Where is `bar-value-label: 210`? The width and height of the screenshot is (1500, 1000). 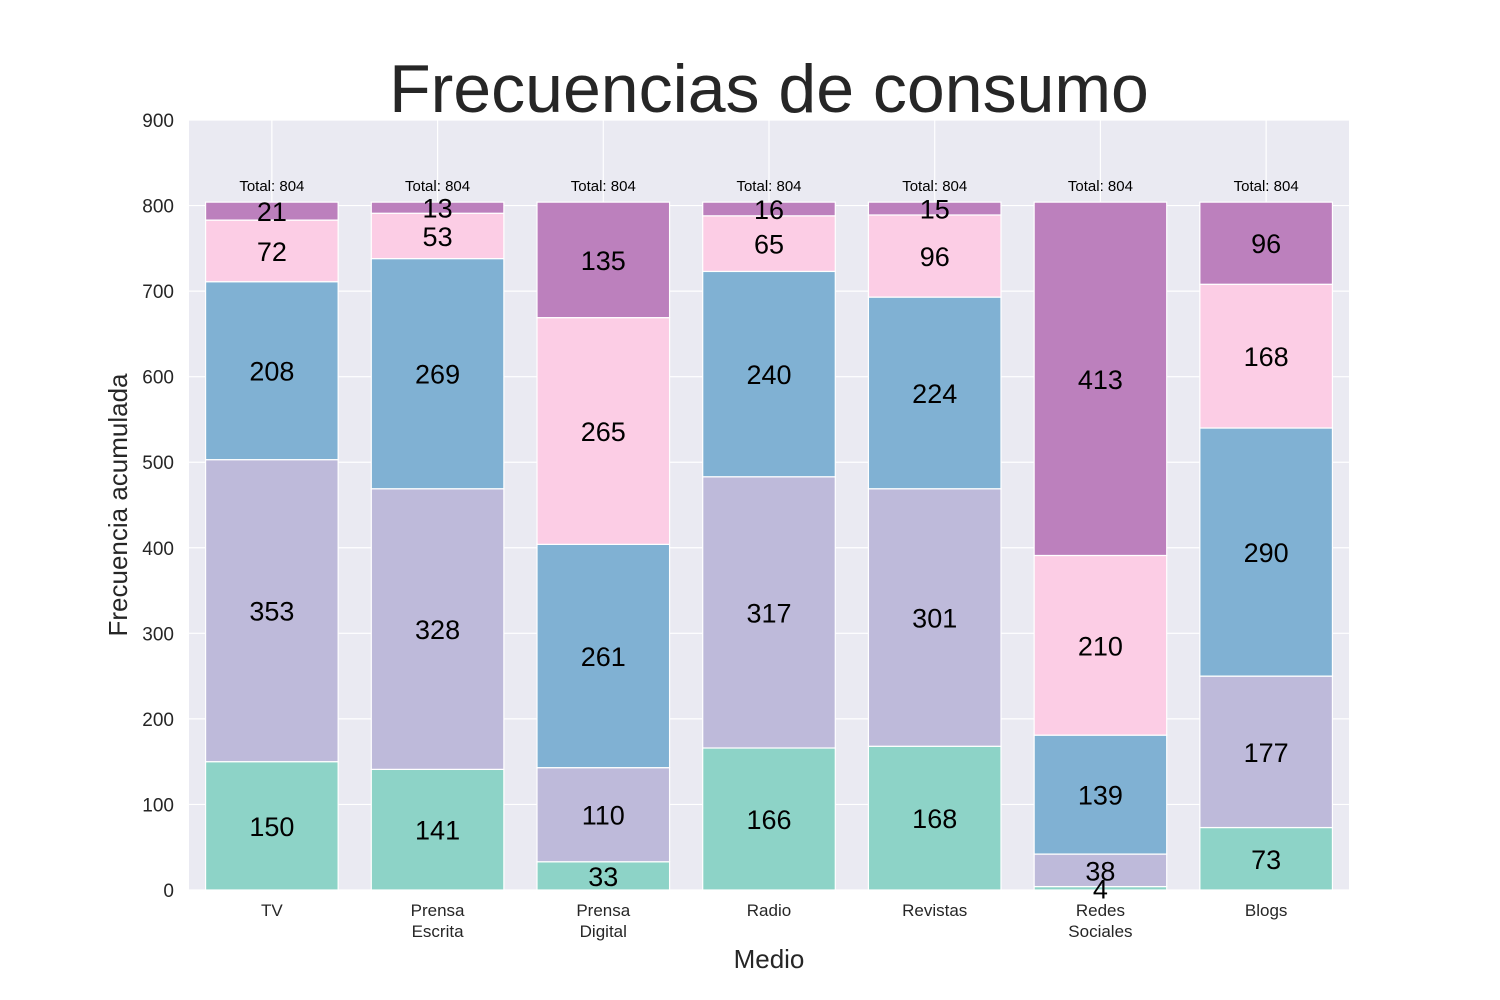 bar-value-label: 210 is located at coordinates (1100, 646).